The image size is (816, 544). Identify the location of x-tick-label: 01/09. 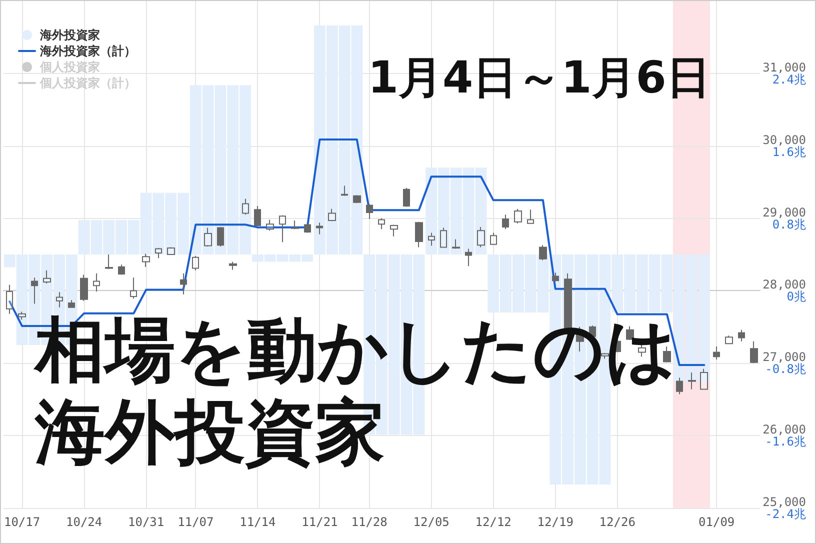
(716, 522).